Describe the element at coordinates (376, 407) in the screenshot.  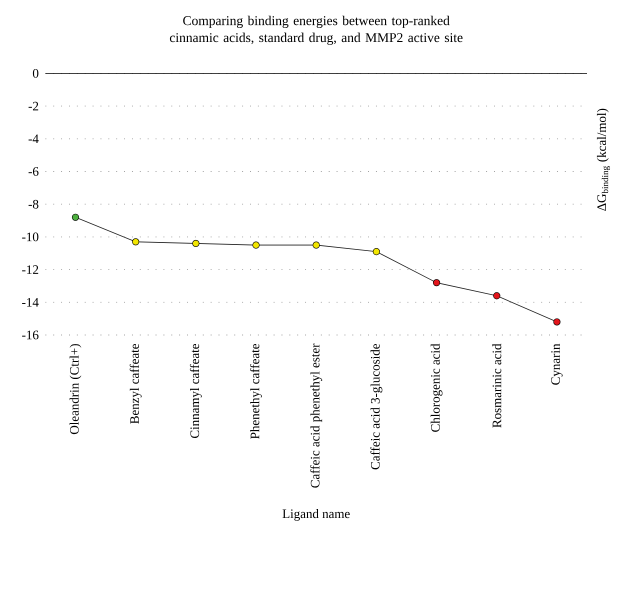
I see `x-tick-label: Caffeic acid 3-glucoside` at that location.